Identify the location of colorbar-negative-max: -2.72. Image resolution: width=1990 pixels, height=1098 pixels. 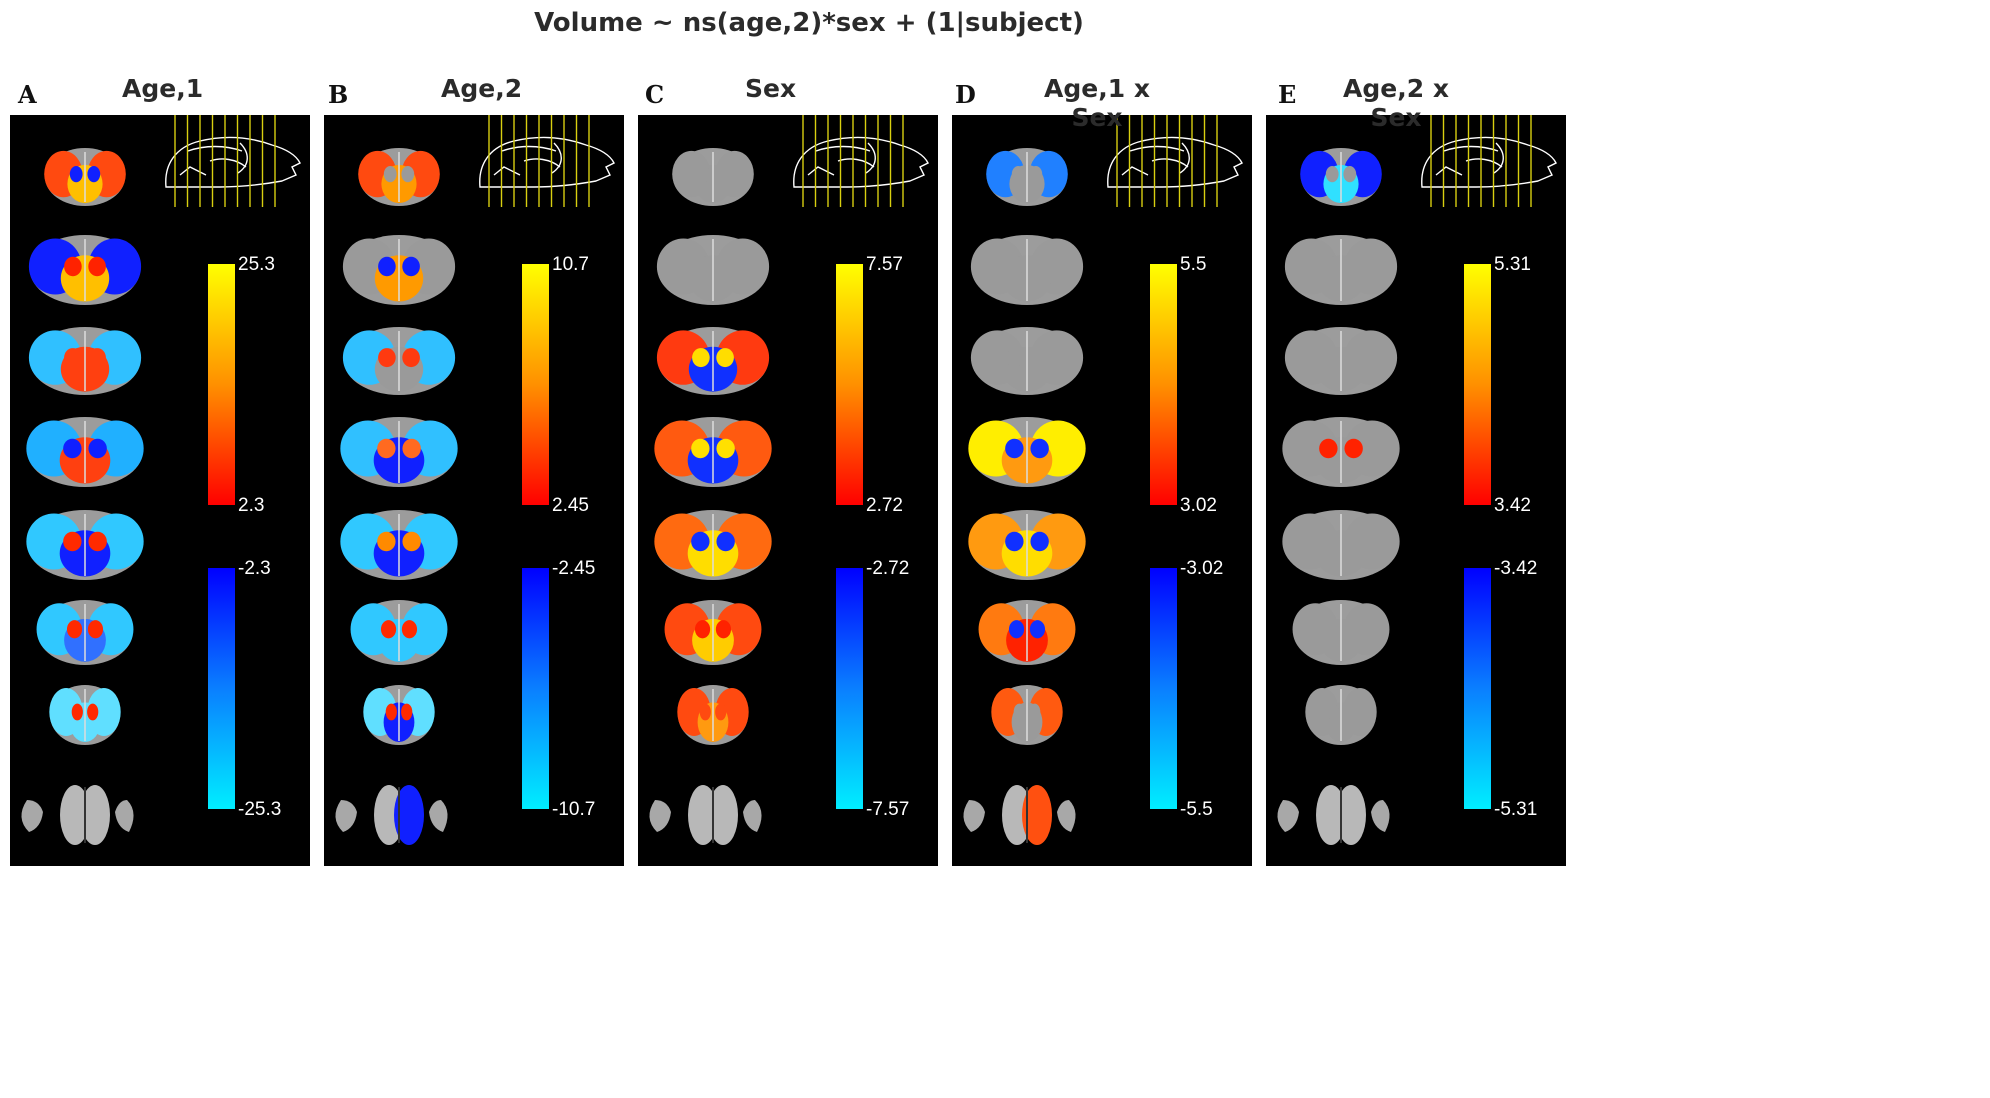
(888, 568).